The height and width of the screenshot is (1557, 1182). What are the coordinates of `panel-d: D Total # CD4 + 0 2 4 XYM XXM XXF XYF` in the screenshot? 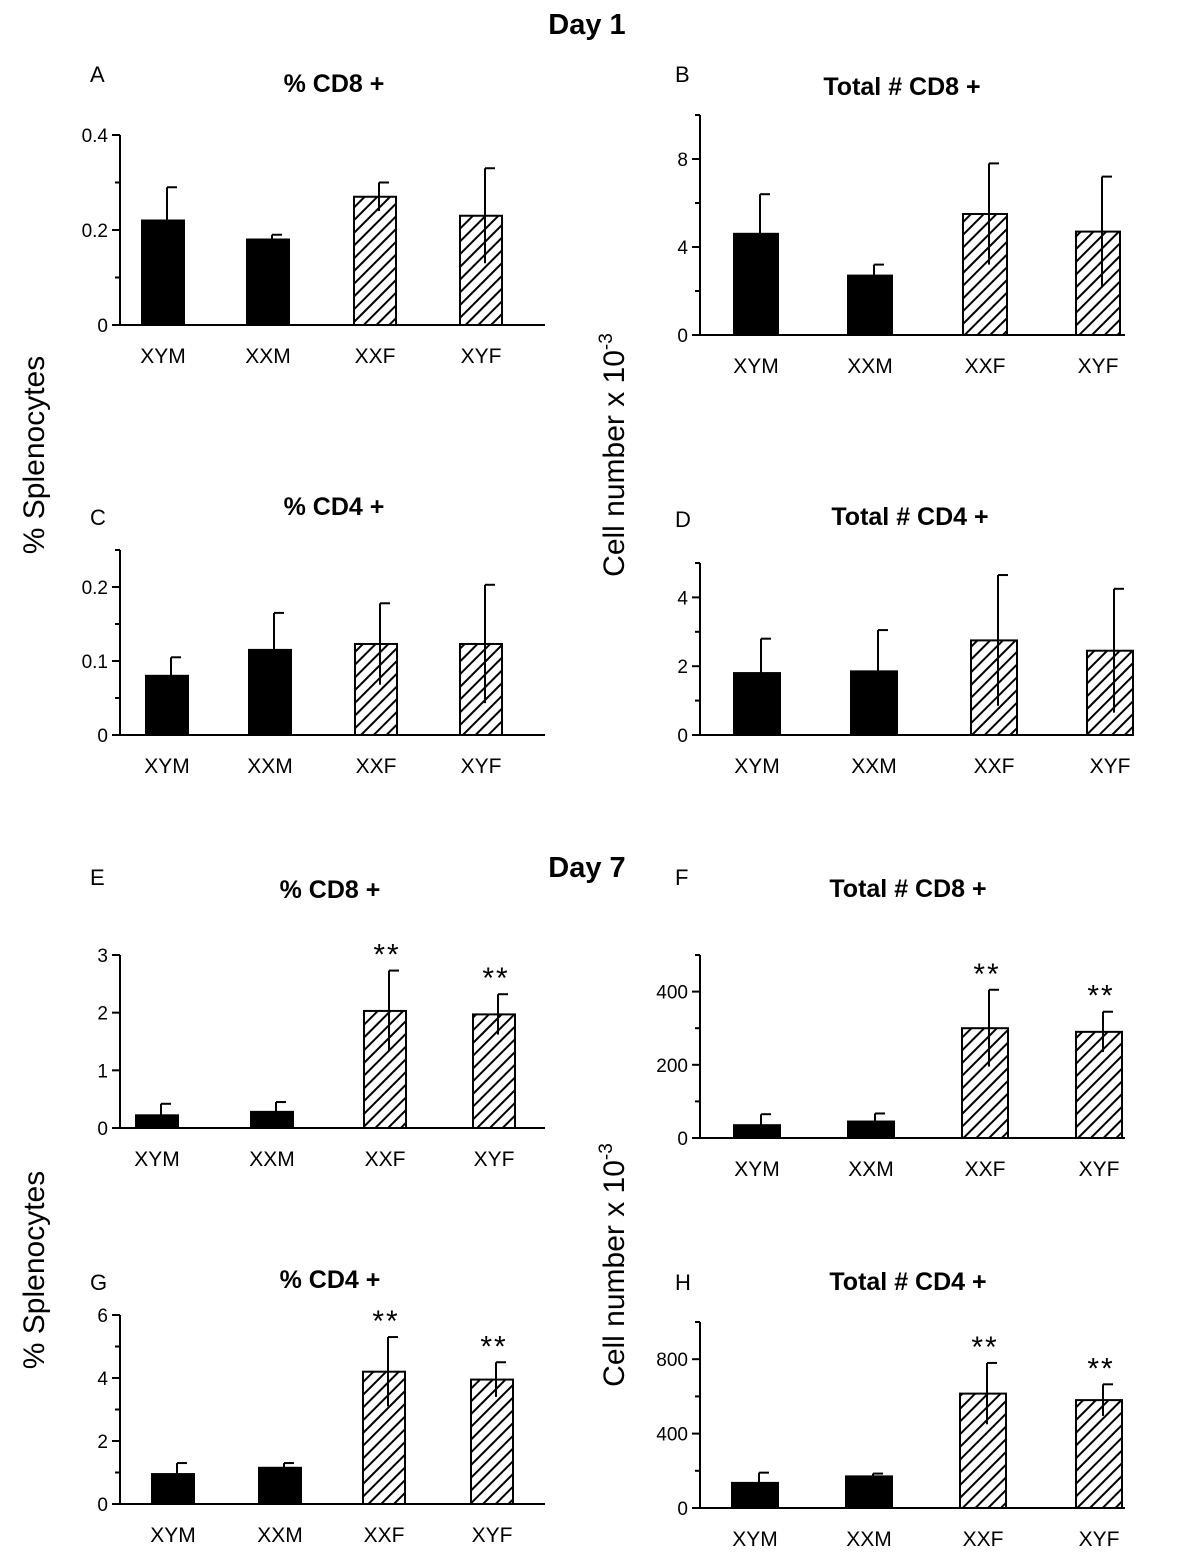 It's located at (904, 640).